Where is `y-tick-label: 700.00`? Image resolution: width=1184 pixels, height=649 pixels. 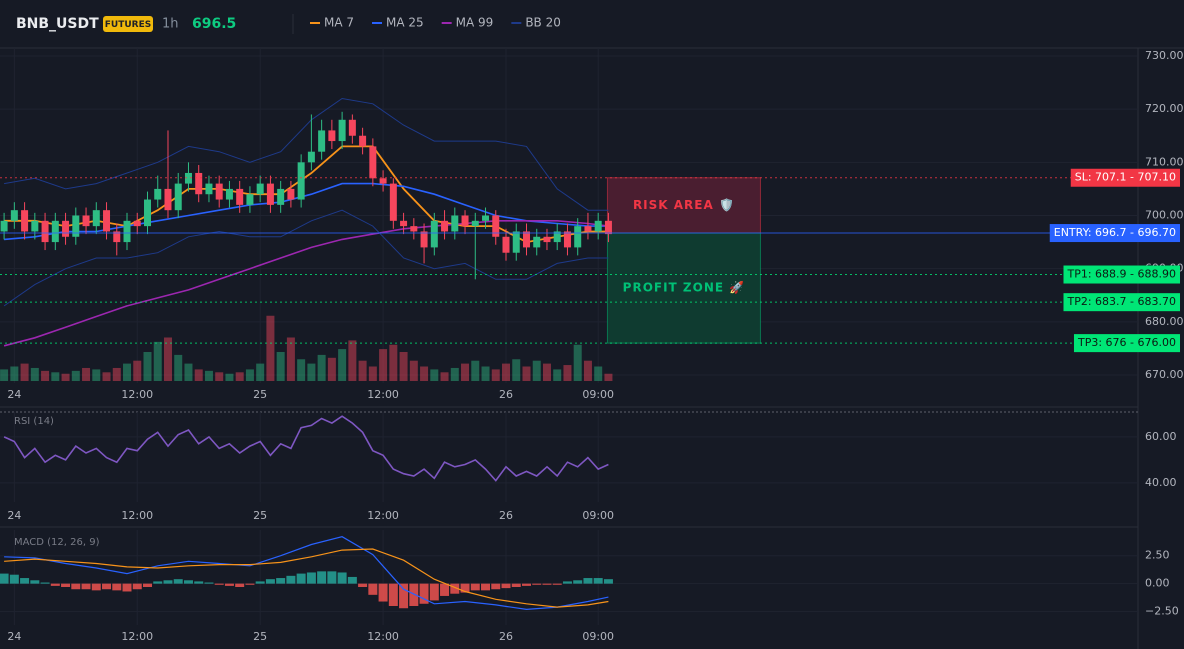
y-tick-label: 700.00 is located at coordinates (1164, 215).